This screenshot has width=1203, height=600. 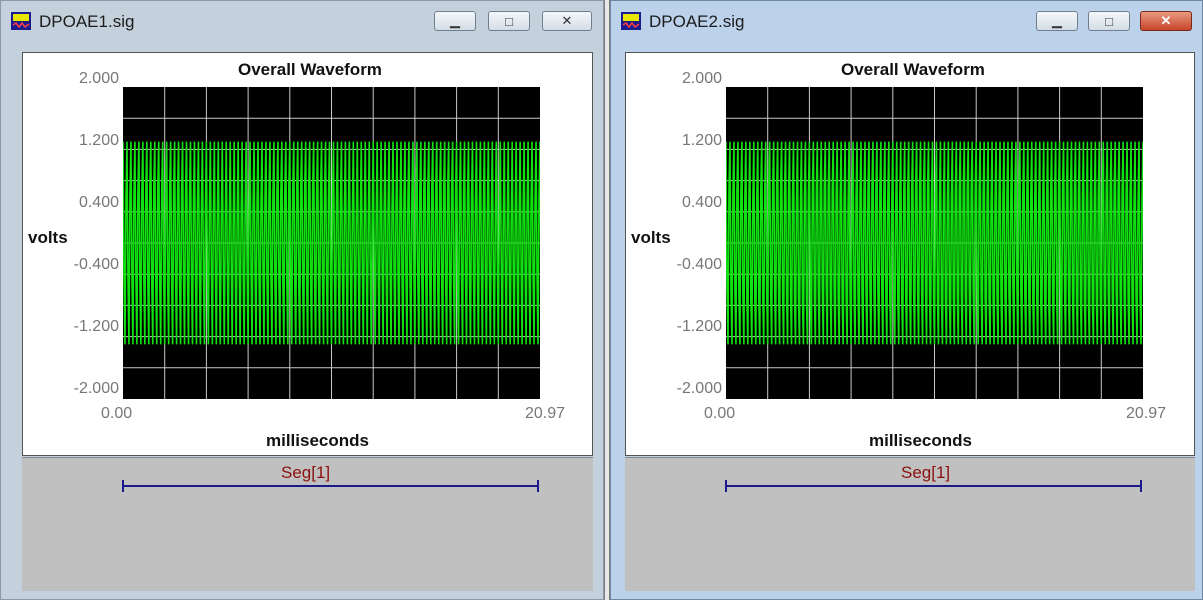 What do you see at coordinates (906, 21) in the screenshot?
I see `title-bar: DPOAE2.sig ▁ □ ✕` at bounding box center [906, 21].